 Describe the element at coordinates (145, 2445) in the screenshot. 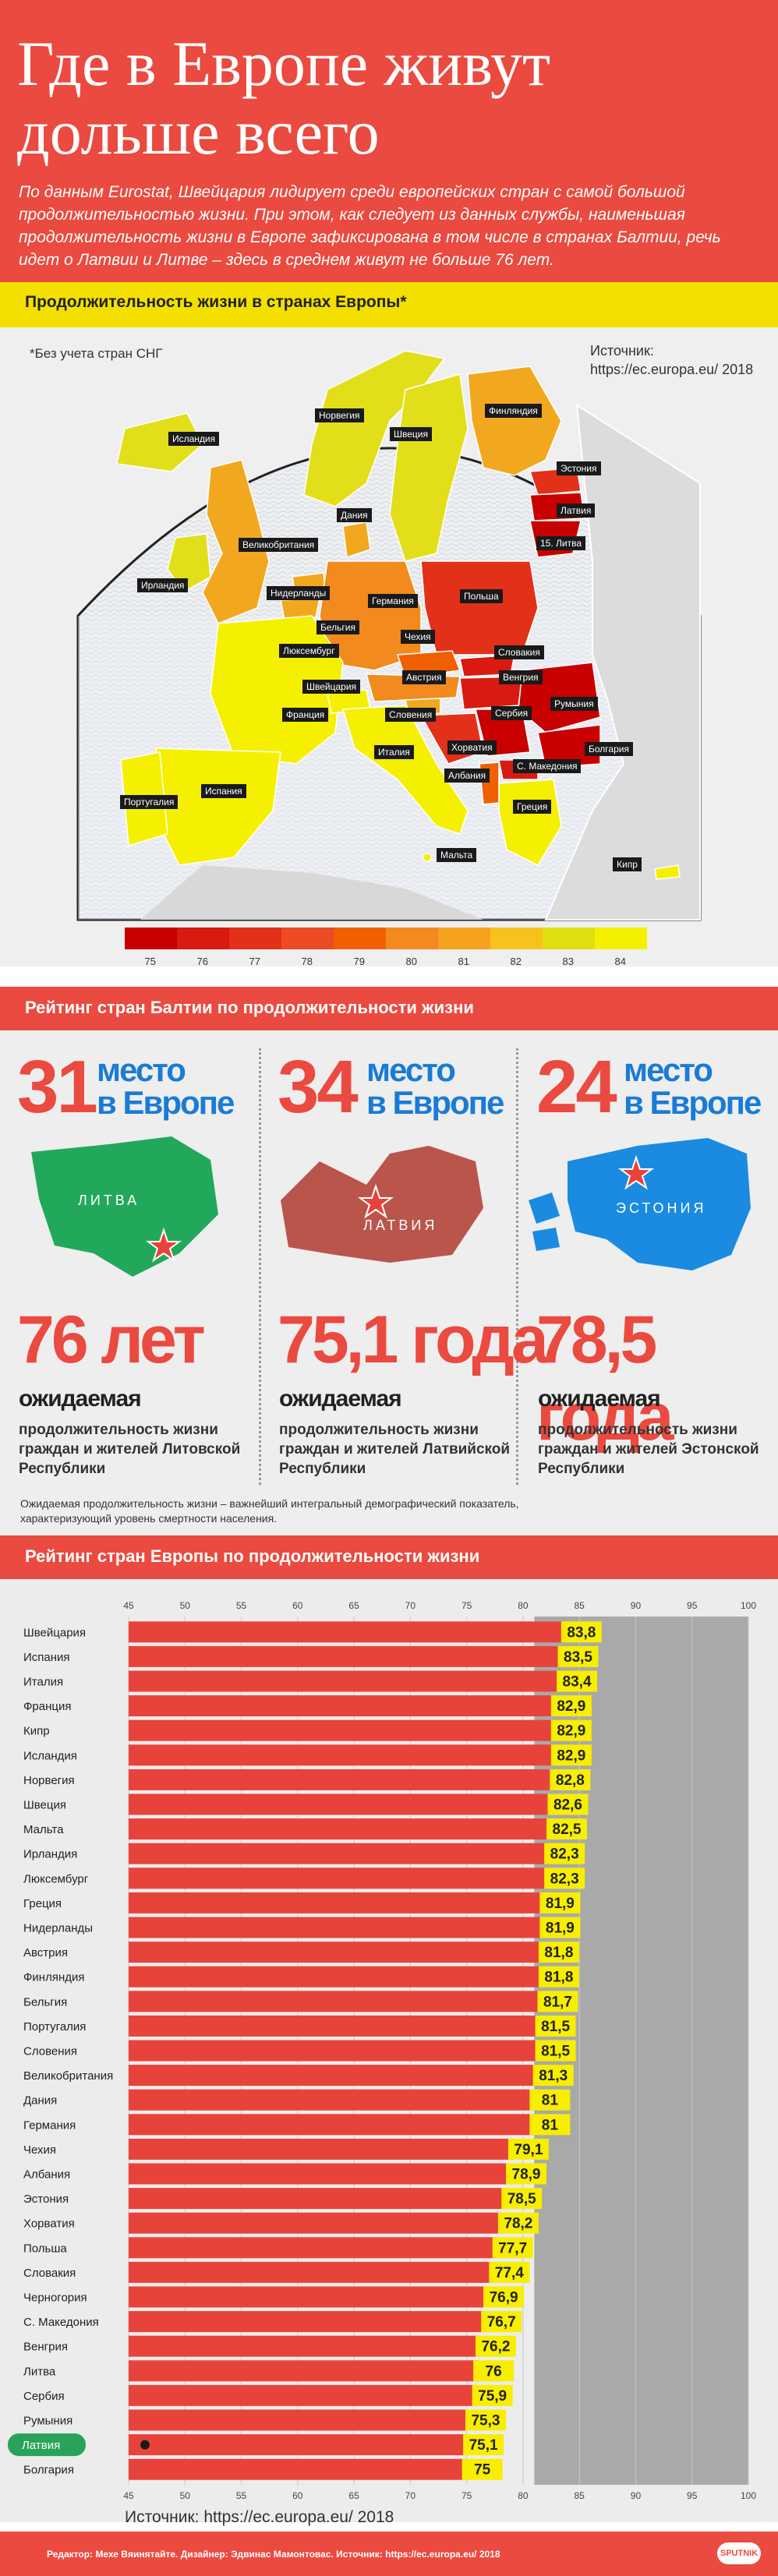

I see `highlight-dot` at that location.